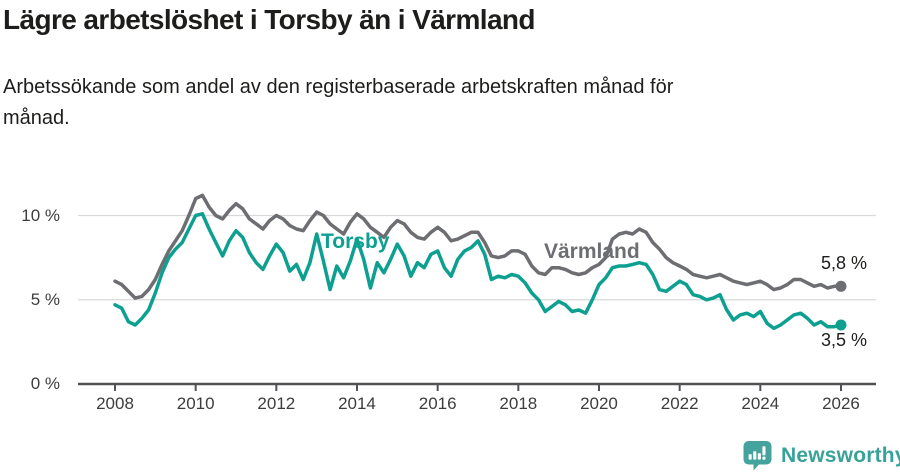  What do you see at coordinates (355, 241) in the screenshot?
I see `series-label-torsby: Torsby` at bounding box center [355, 241].